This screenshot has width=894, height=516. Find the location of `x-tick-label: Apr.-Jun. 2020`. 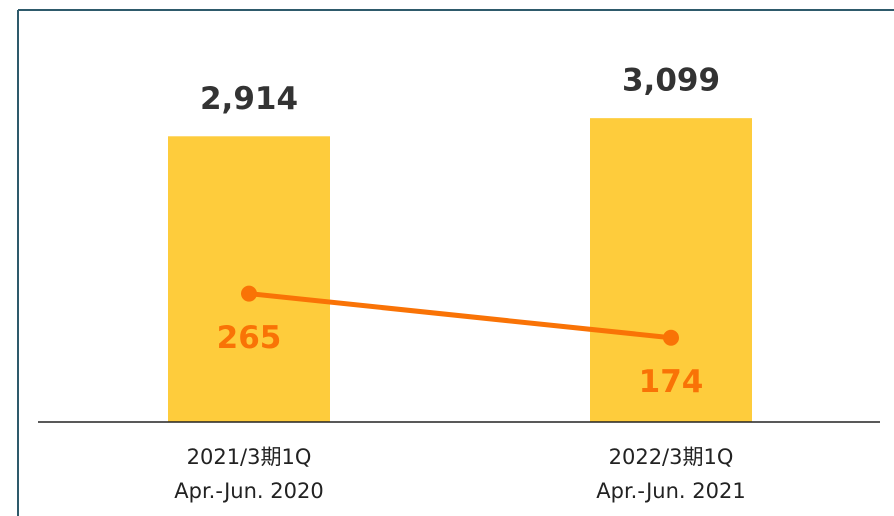

x-tick-label: Apr.-Jun. 2020 is located at coordinates (248, 491).